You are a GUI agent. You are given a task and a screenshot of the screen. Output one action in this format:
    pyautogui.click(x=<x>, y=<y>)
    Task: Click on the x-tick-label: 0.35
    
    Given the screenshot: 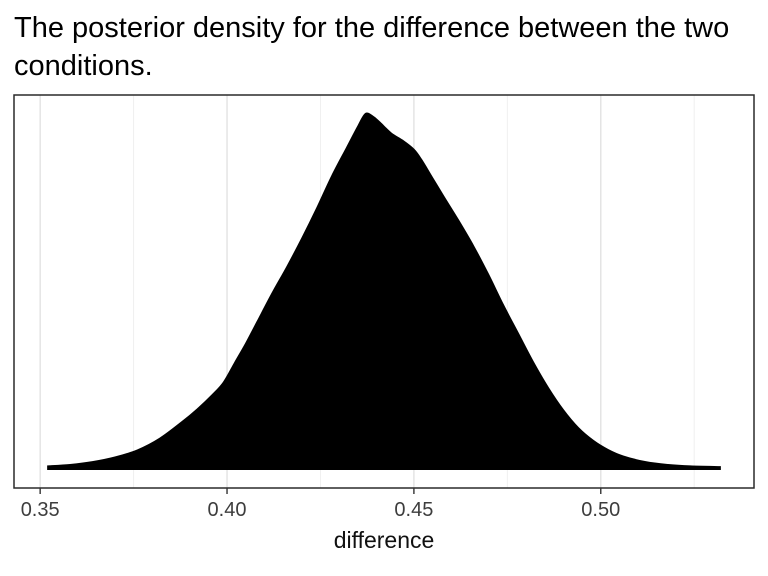 What is the action you would take?
    pyautogui.click(x=40, y=510)
    